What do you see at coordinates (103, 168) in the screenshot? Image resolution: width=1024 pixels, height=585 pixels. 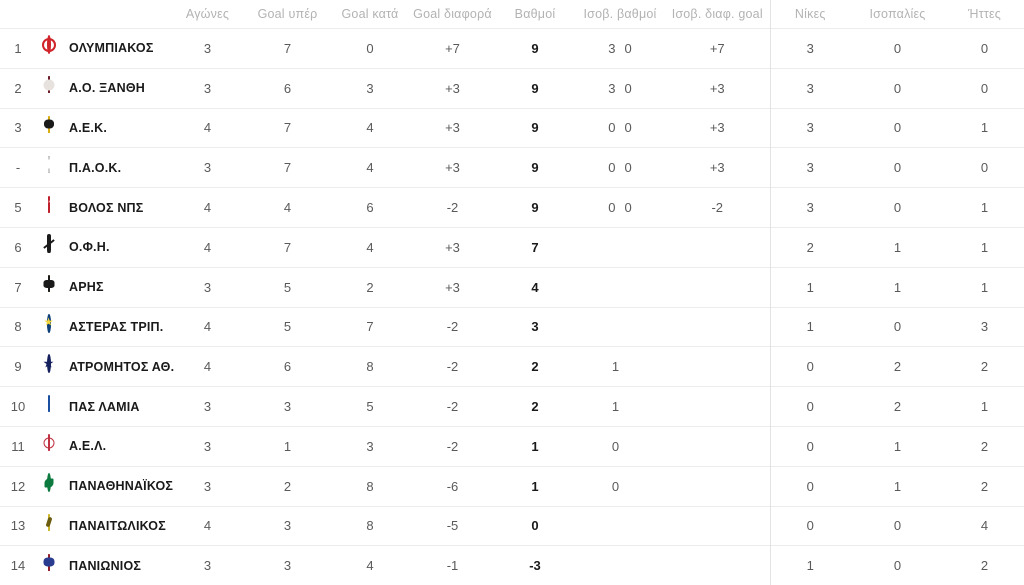 I see `row-team: Π.Α.Ο.Κ.` at bounding box center [103, 168].